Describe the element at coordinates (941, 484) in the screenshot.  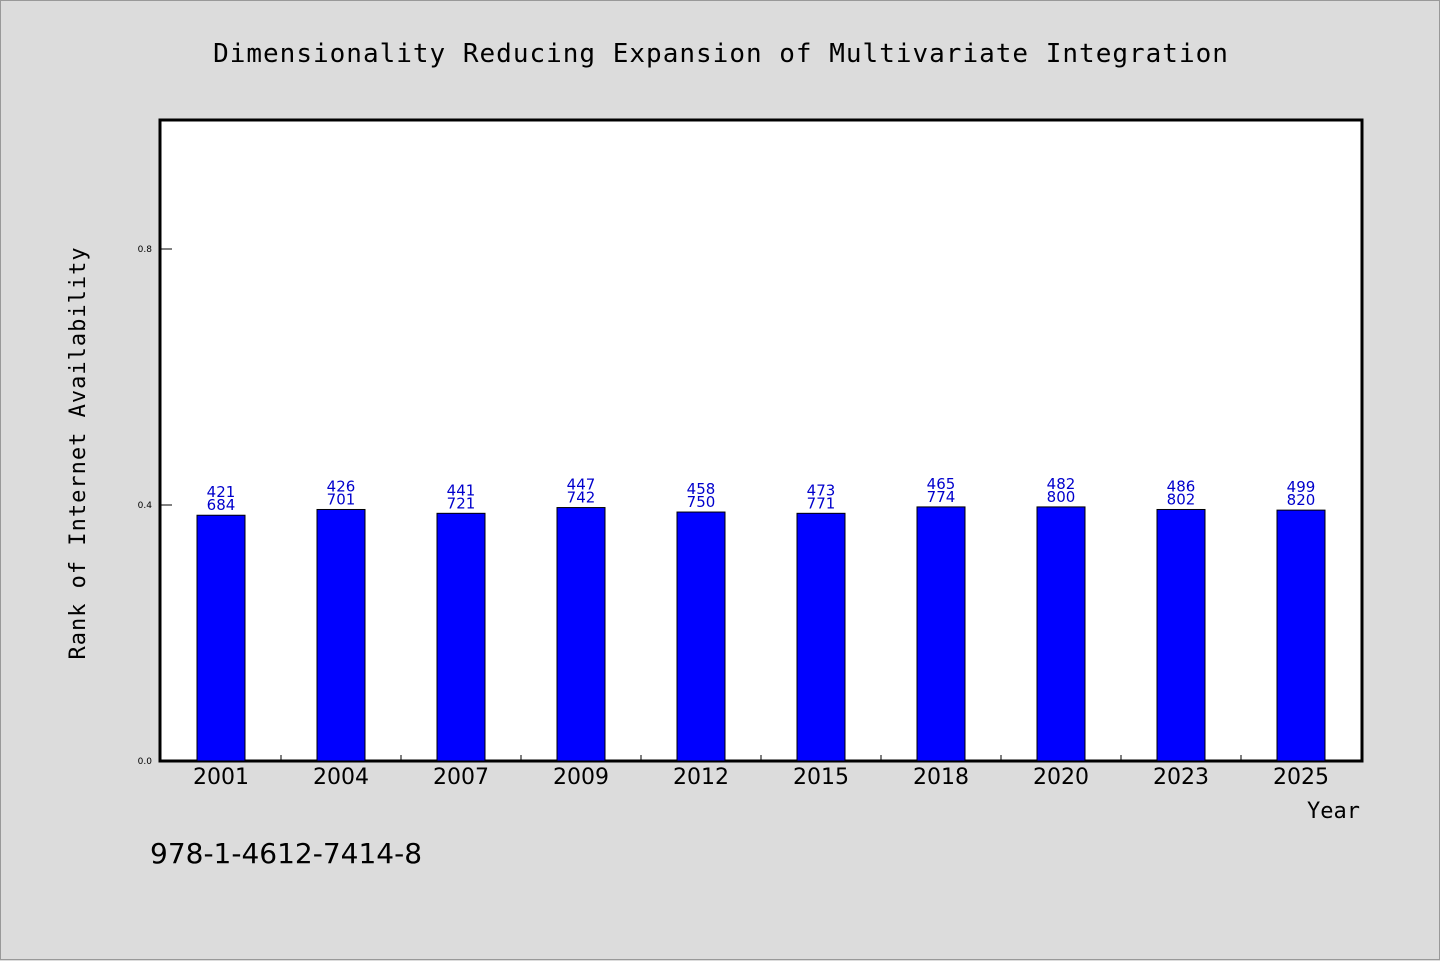
I see `data-label-top-2018: 465` at that location.